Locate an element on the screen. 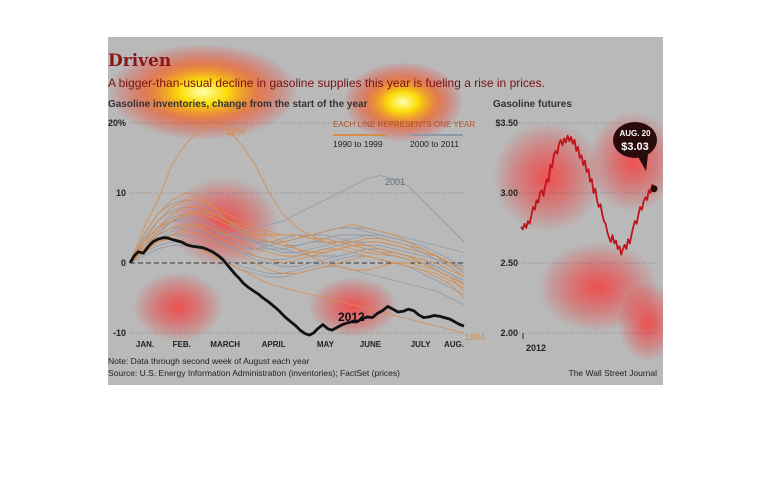  graphic-title: Driven is located at coordinates (140, 61).